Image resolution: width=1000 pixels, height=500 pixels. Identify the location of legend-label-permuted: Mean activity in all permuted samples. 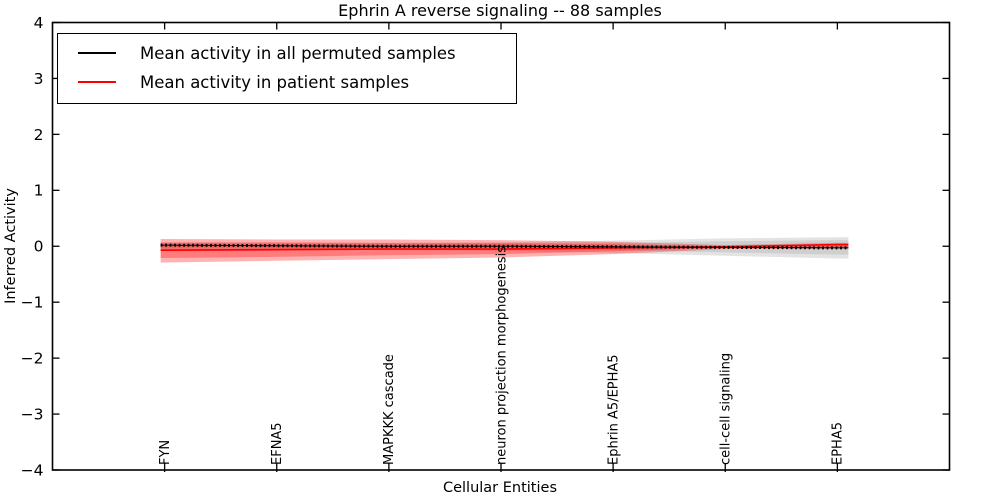
(298, 53).